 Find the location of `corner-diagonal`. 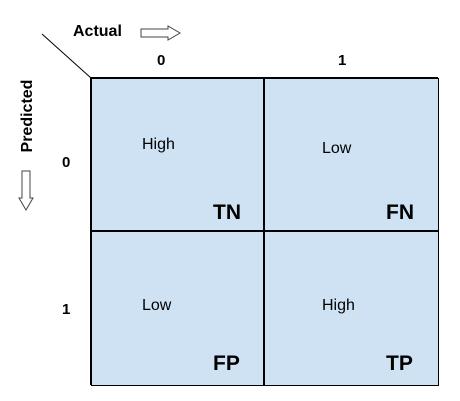

corner-diagonal is located at coordinates (66, 56).